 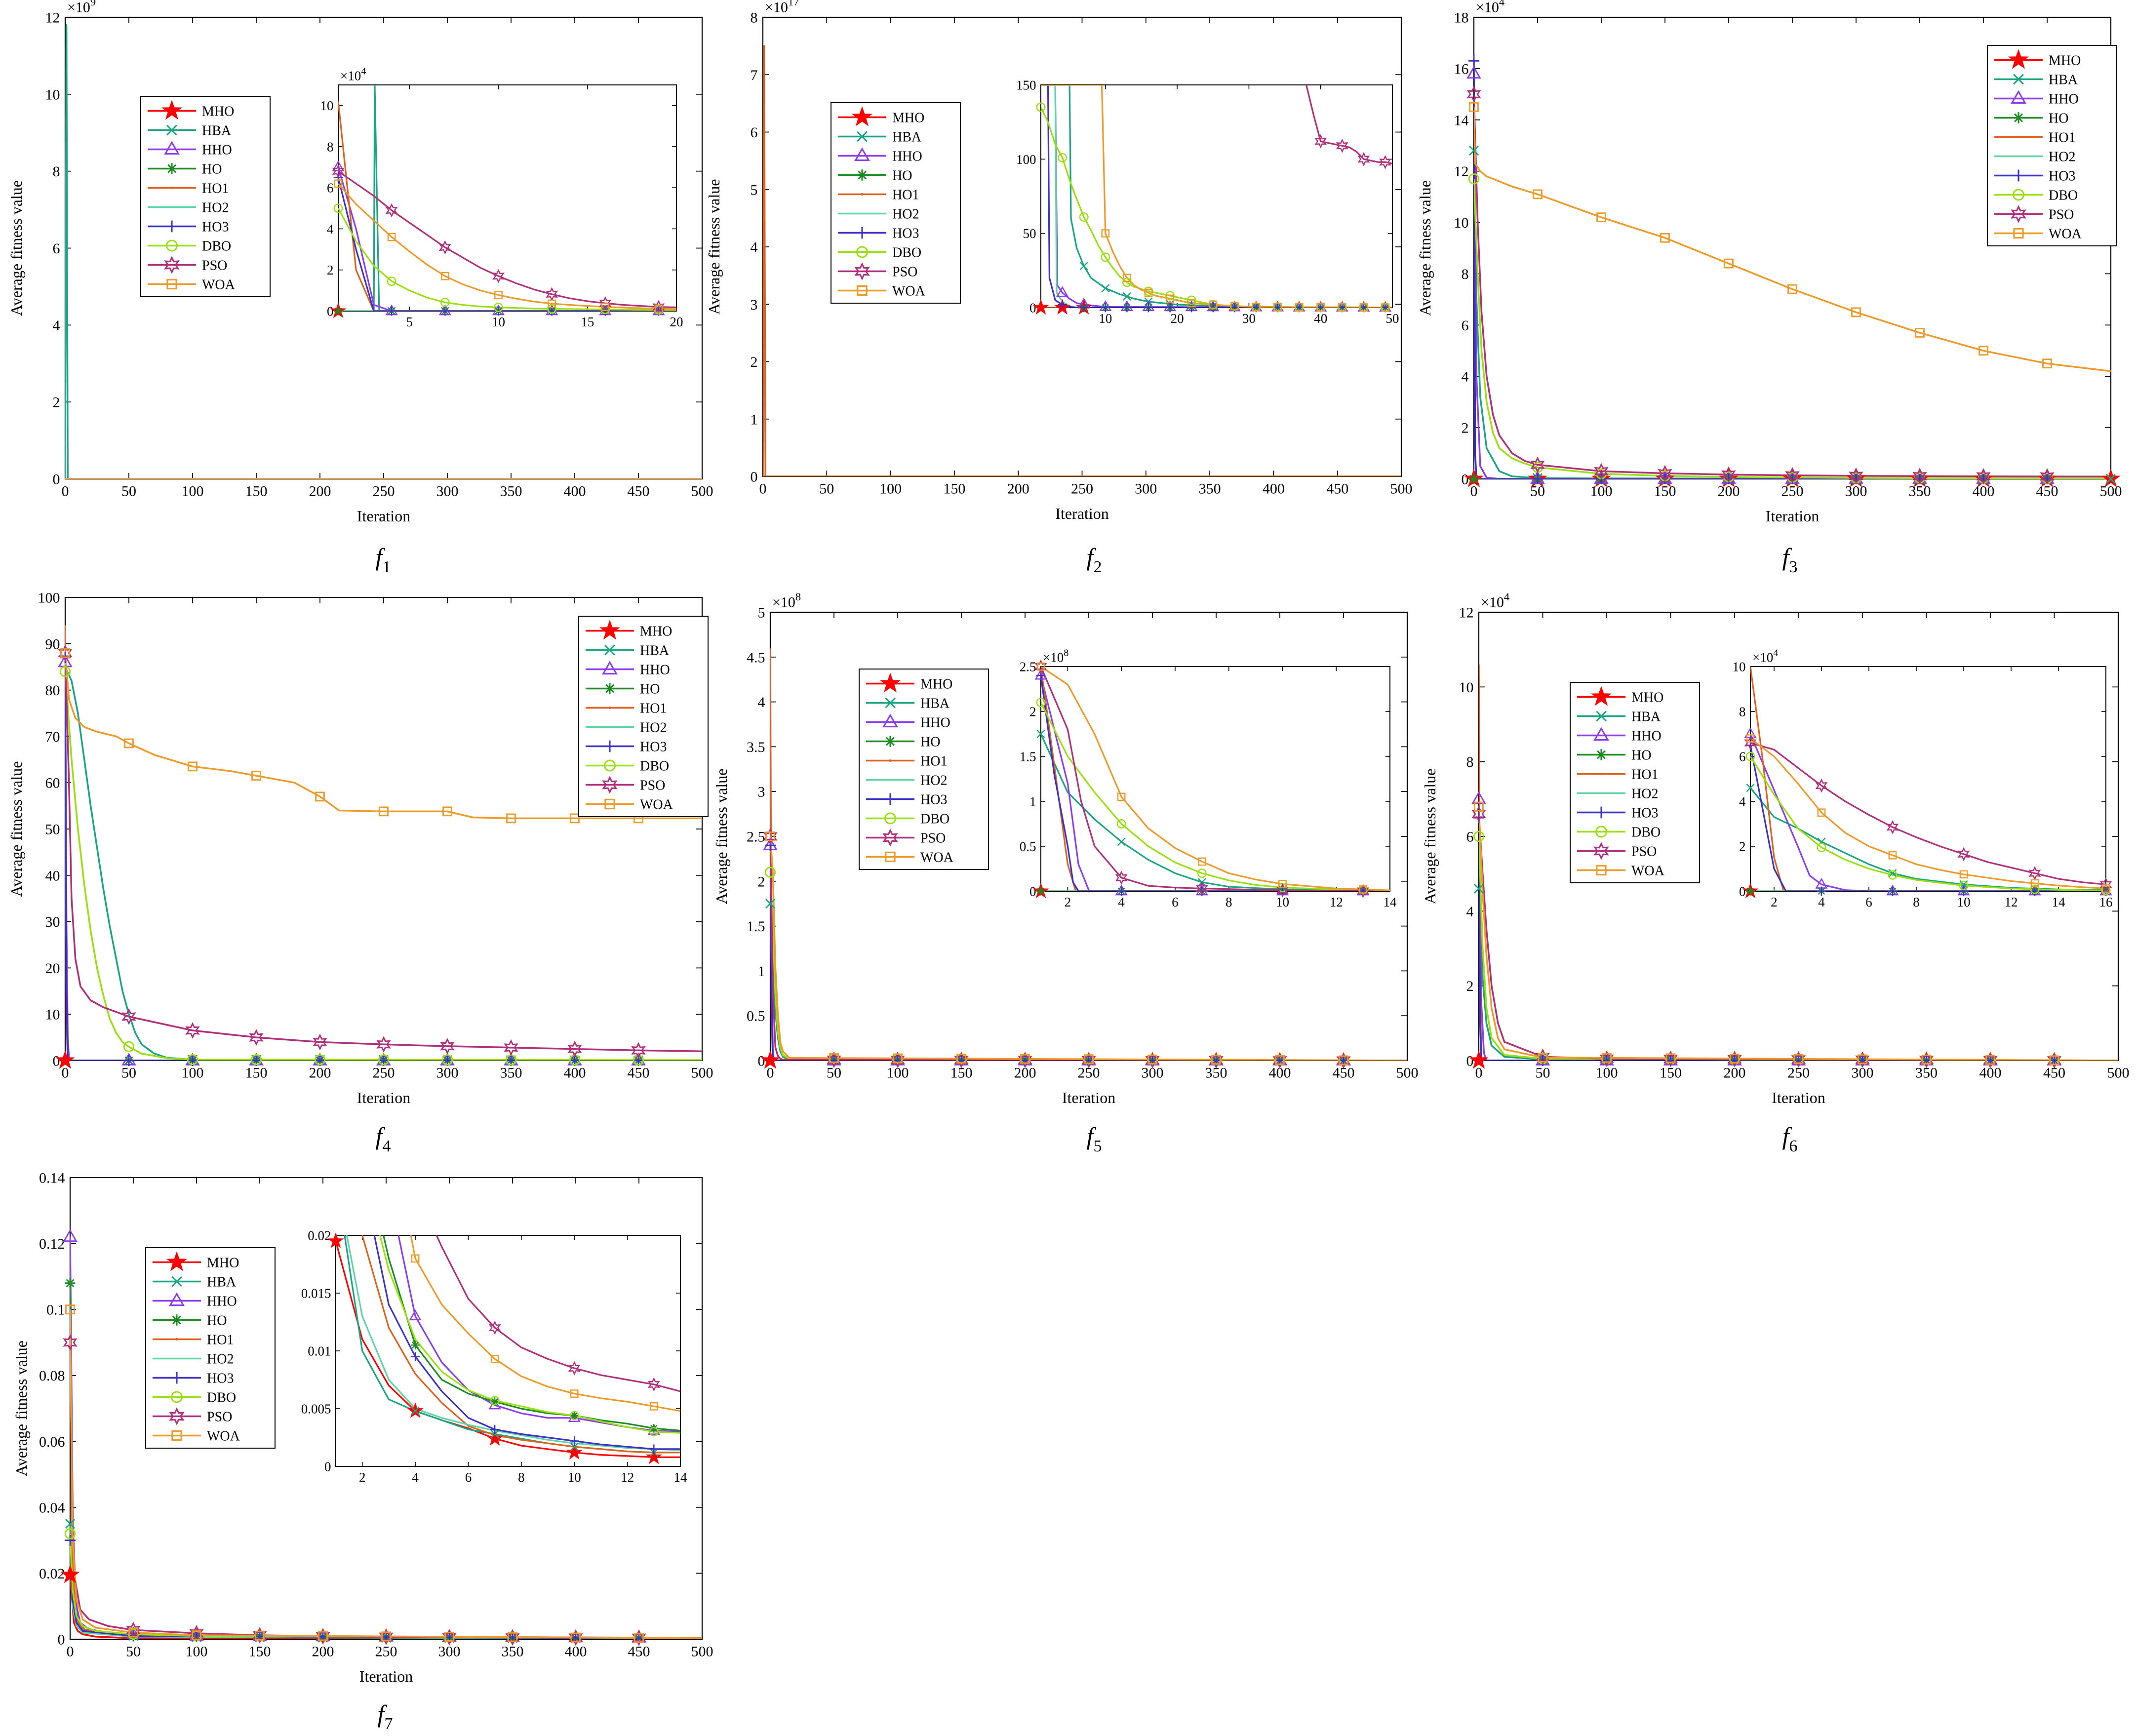 What do you see at coordinates (1177, 318) in the screenshot?
I see `f2-inset-x-tick-label: 20` at bounding box center [1177, 318].